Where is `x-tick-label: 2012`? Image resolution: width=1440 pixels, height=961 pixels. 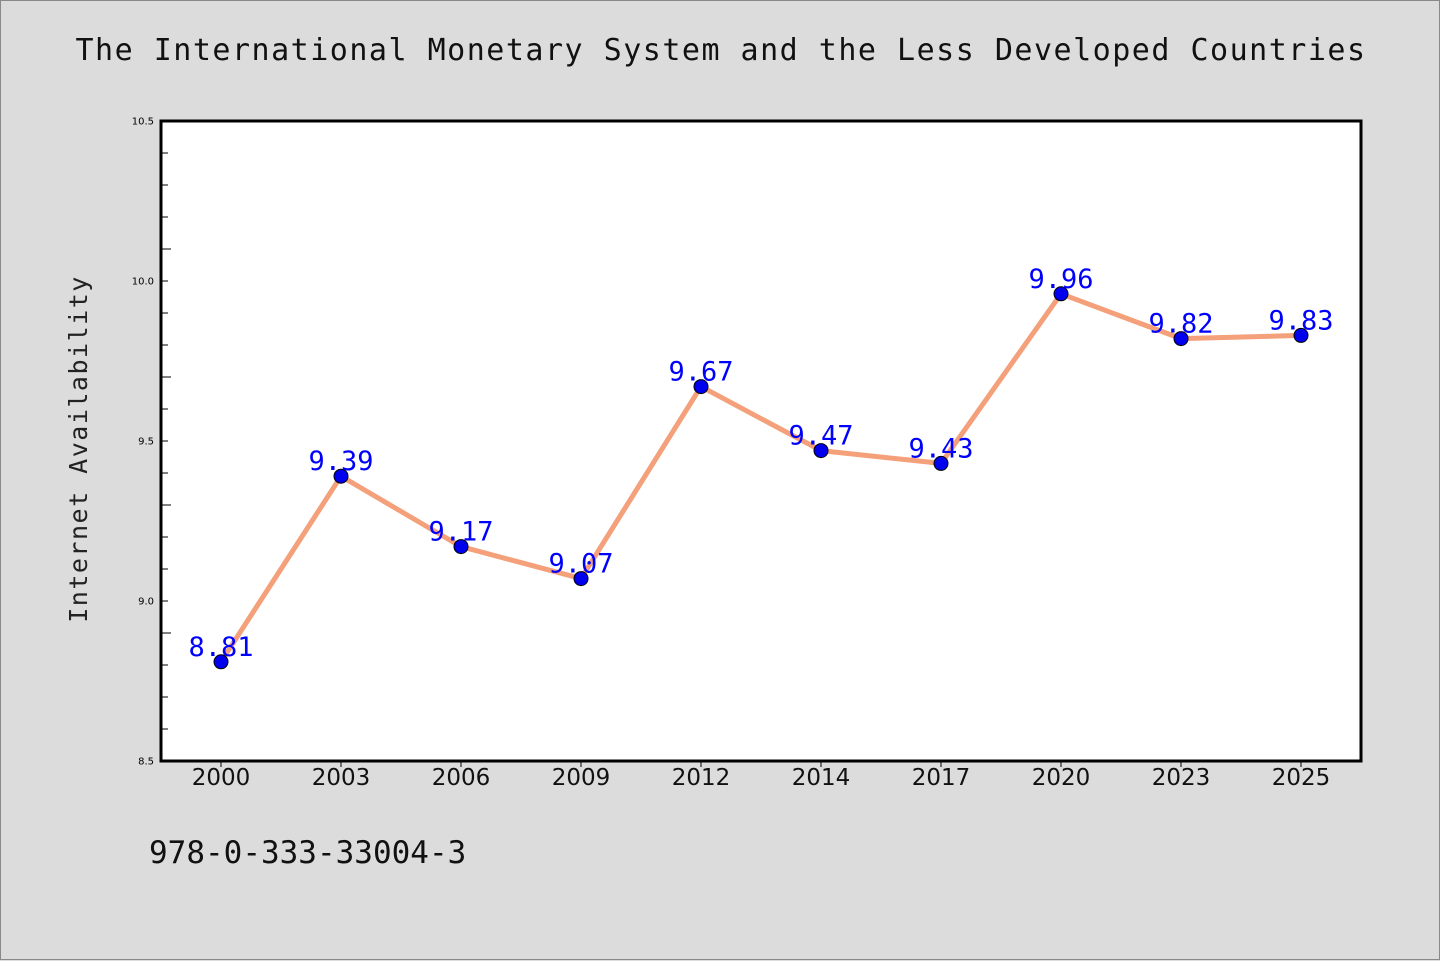 x-tick-label: 2012 is located at coordinates (701, 778).